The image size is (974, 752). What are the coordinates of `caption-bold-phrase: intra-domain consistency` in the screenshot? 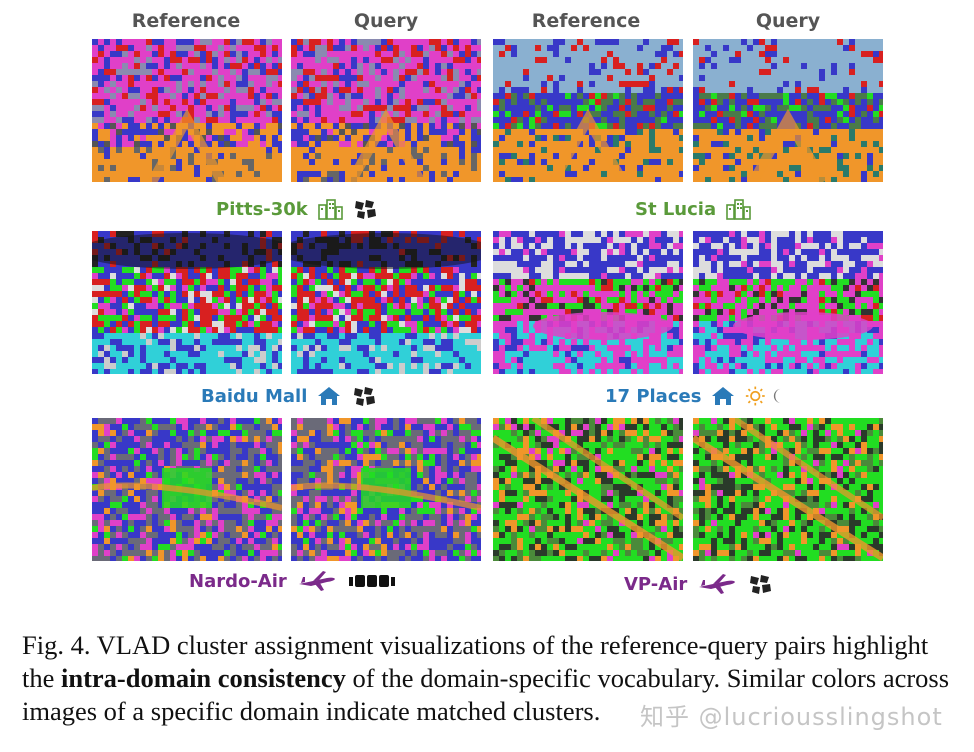 It's located at (203, 678).